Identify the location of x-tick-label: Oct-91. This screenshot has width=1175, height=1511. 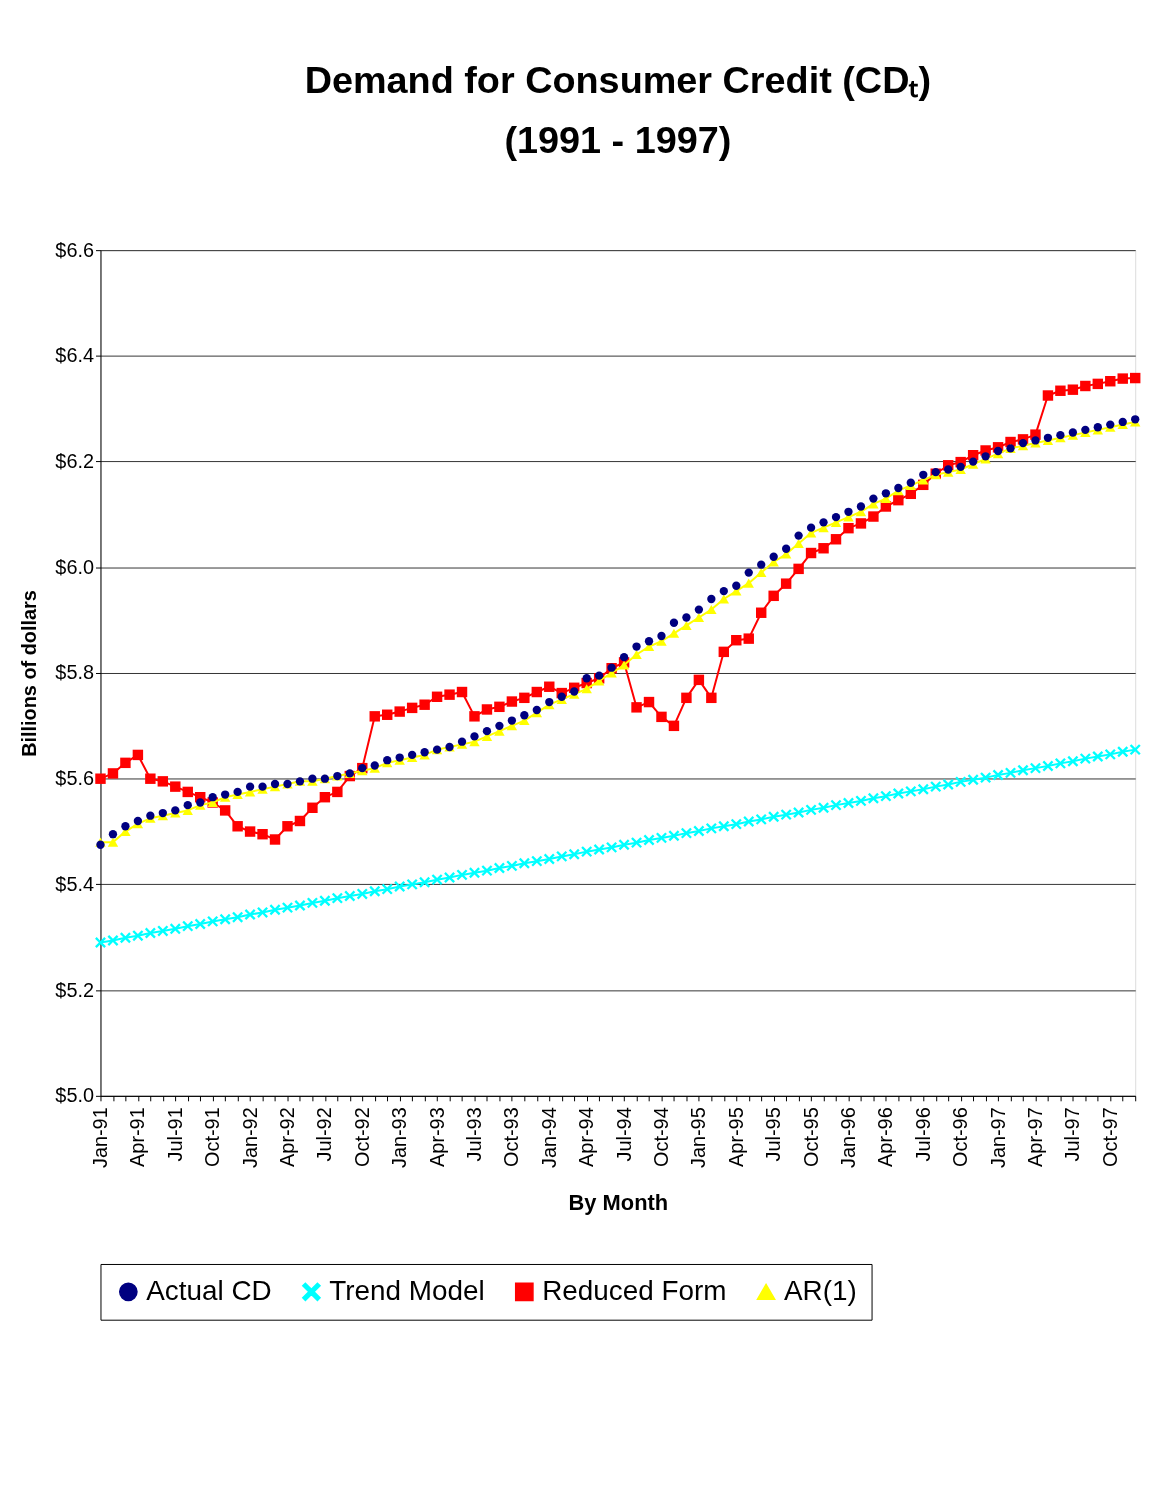
(212, 1137).